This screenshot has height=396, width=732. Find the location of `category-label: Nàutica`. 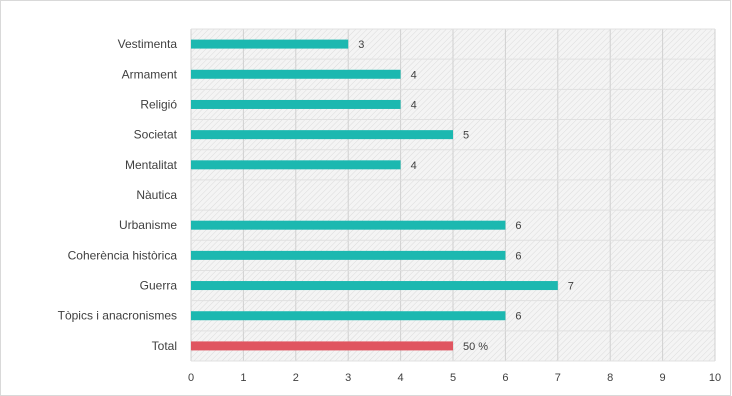

category-label: Nàutica is located at coordinates (156, 195).